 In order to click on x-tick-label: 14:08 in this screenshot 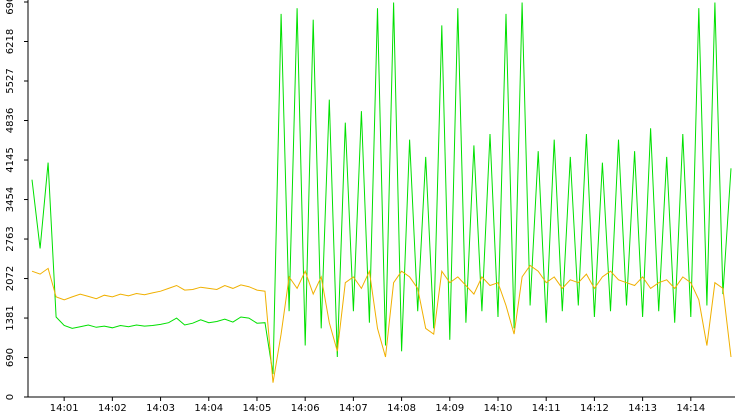, I will do `click(401, 408)`.